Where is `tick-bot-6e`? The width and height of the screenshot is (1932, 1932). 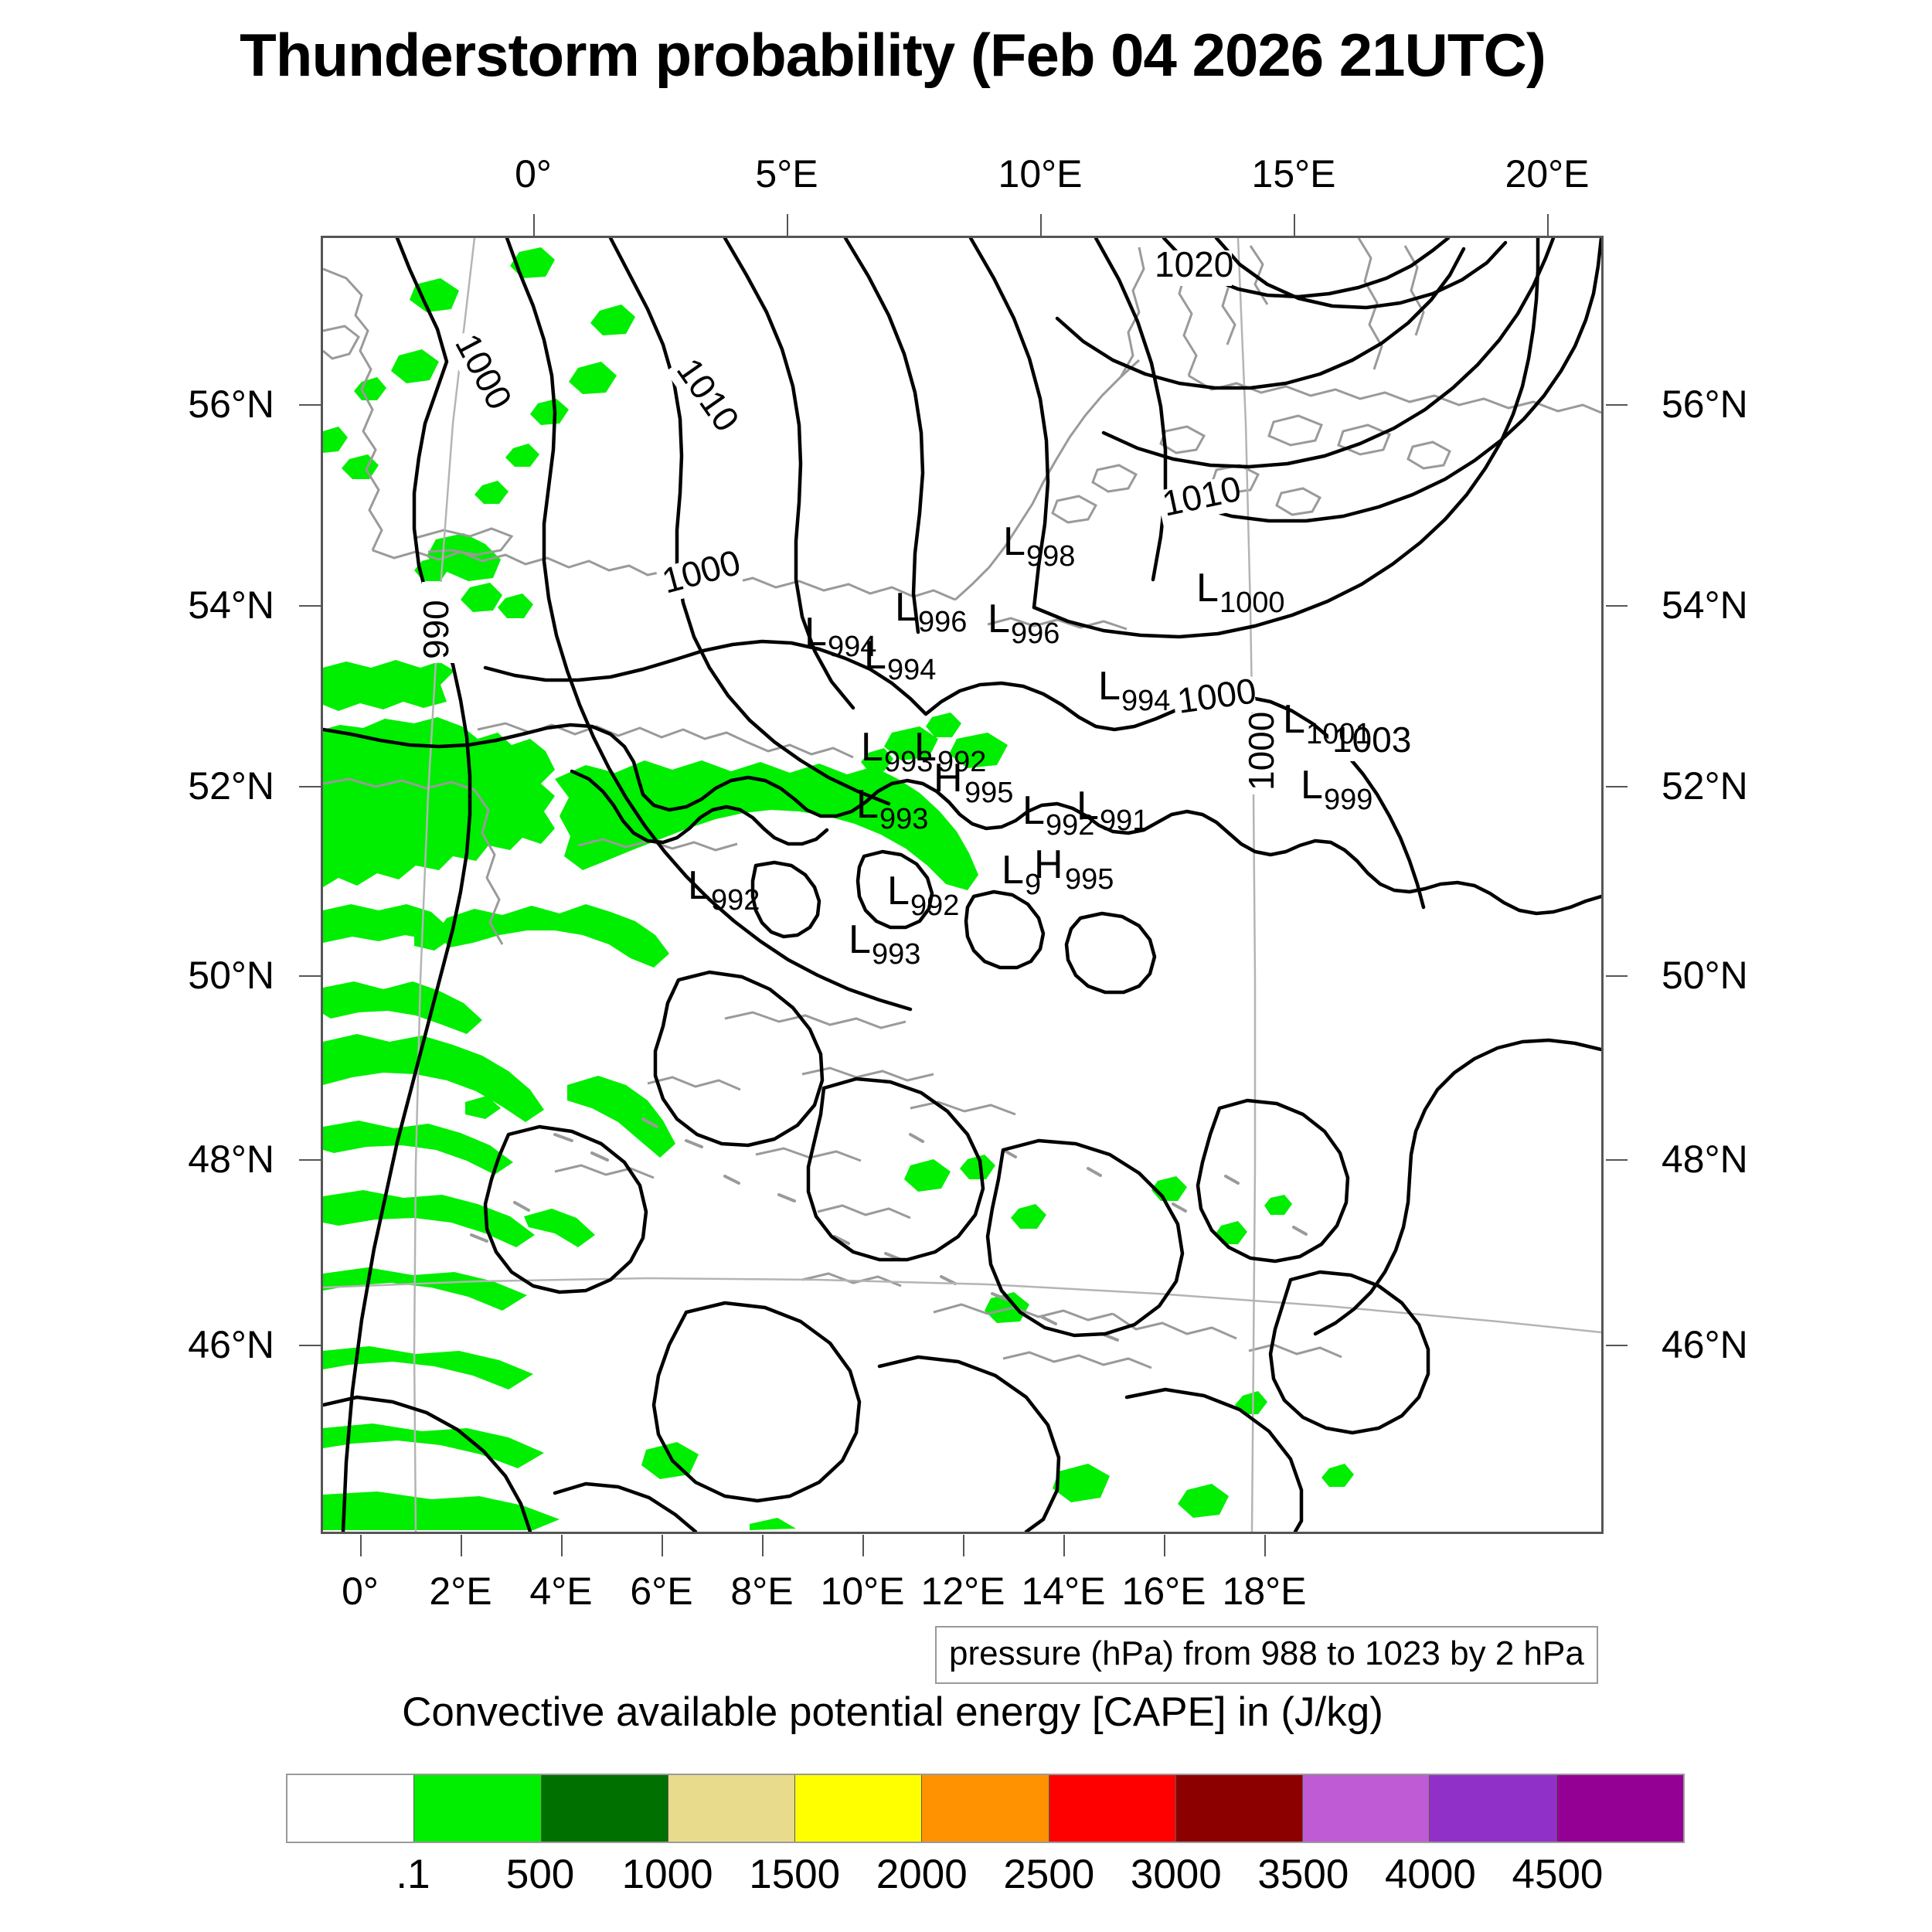 tick-bot-6e is located at coordinates (663, 1546).